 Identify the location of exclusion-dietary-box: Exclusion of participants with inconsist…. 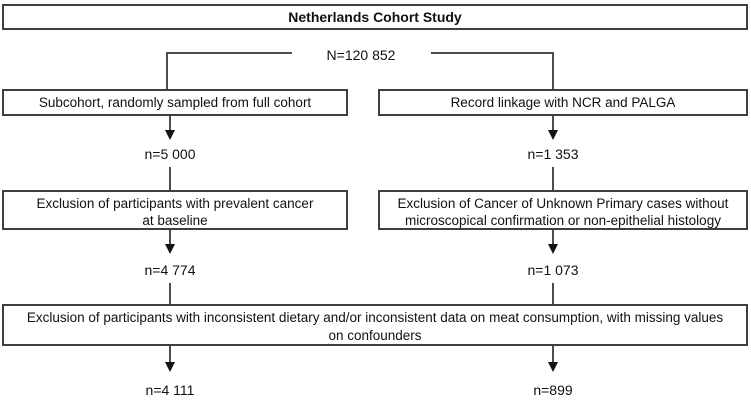
(375, 325).